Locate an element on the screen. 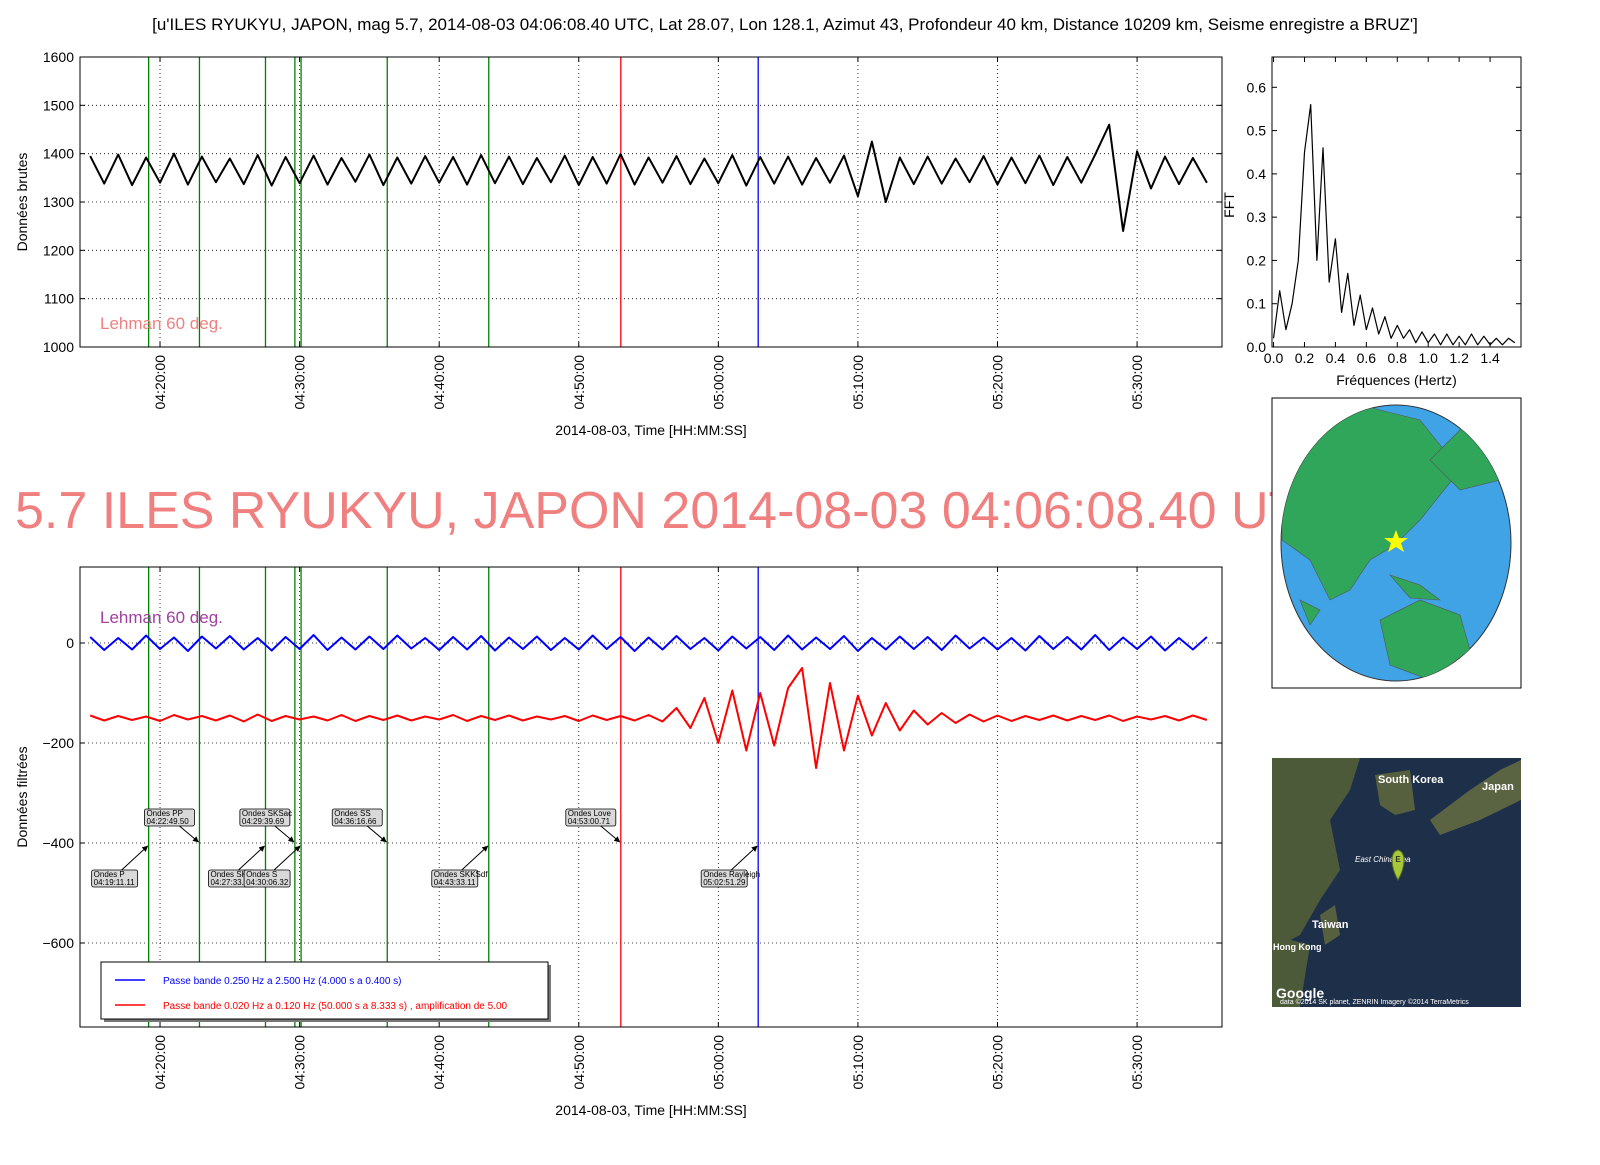 Image resolution: width=1600 pixels, height=1165 pixels. x-tick-label: 04:20:00 is located at coordinates (160, 1062).